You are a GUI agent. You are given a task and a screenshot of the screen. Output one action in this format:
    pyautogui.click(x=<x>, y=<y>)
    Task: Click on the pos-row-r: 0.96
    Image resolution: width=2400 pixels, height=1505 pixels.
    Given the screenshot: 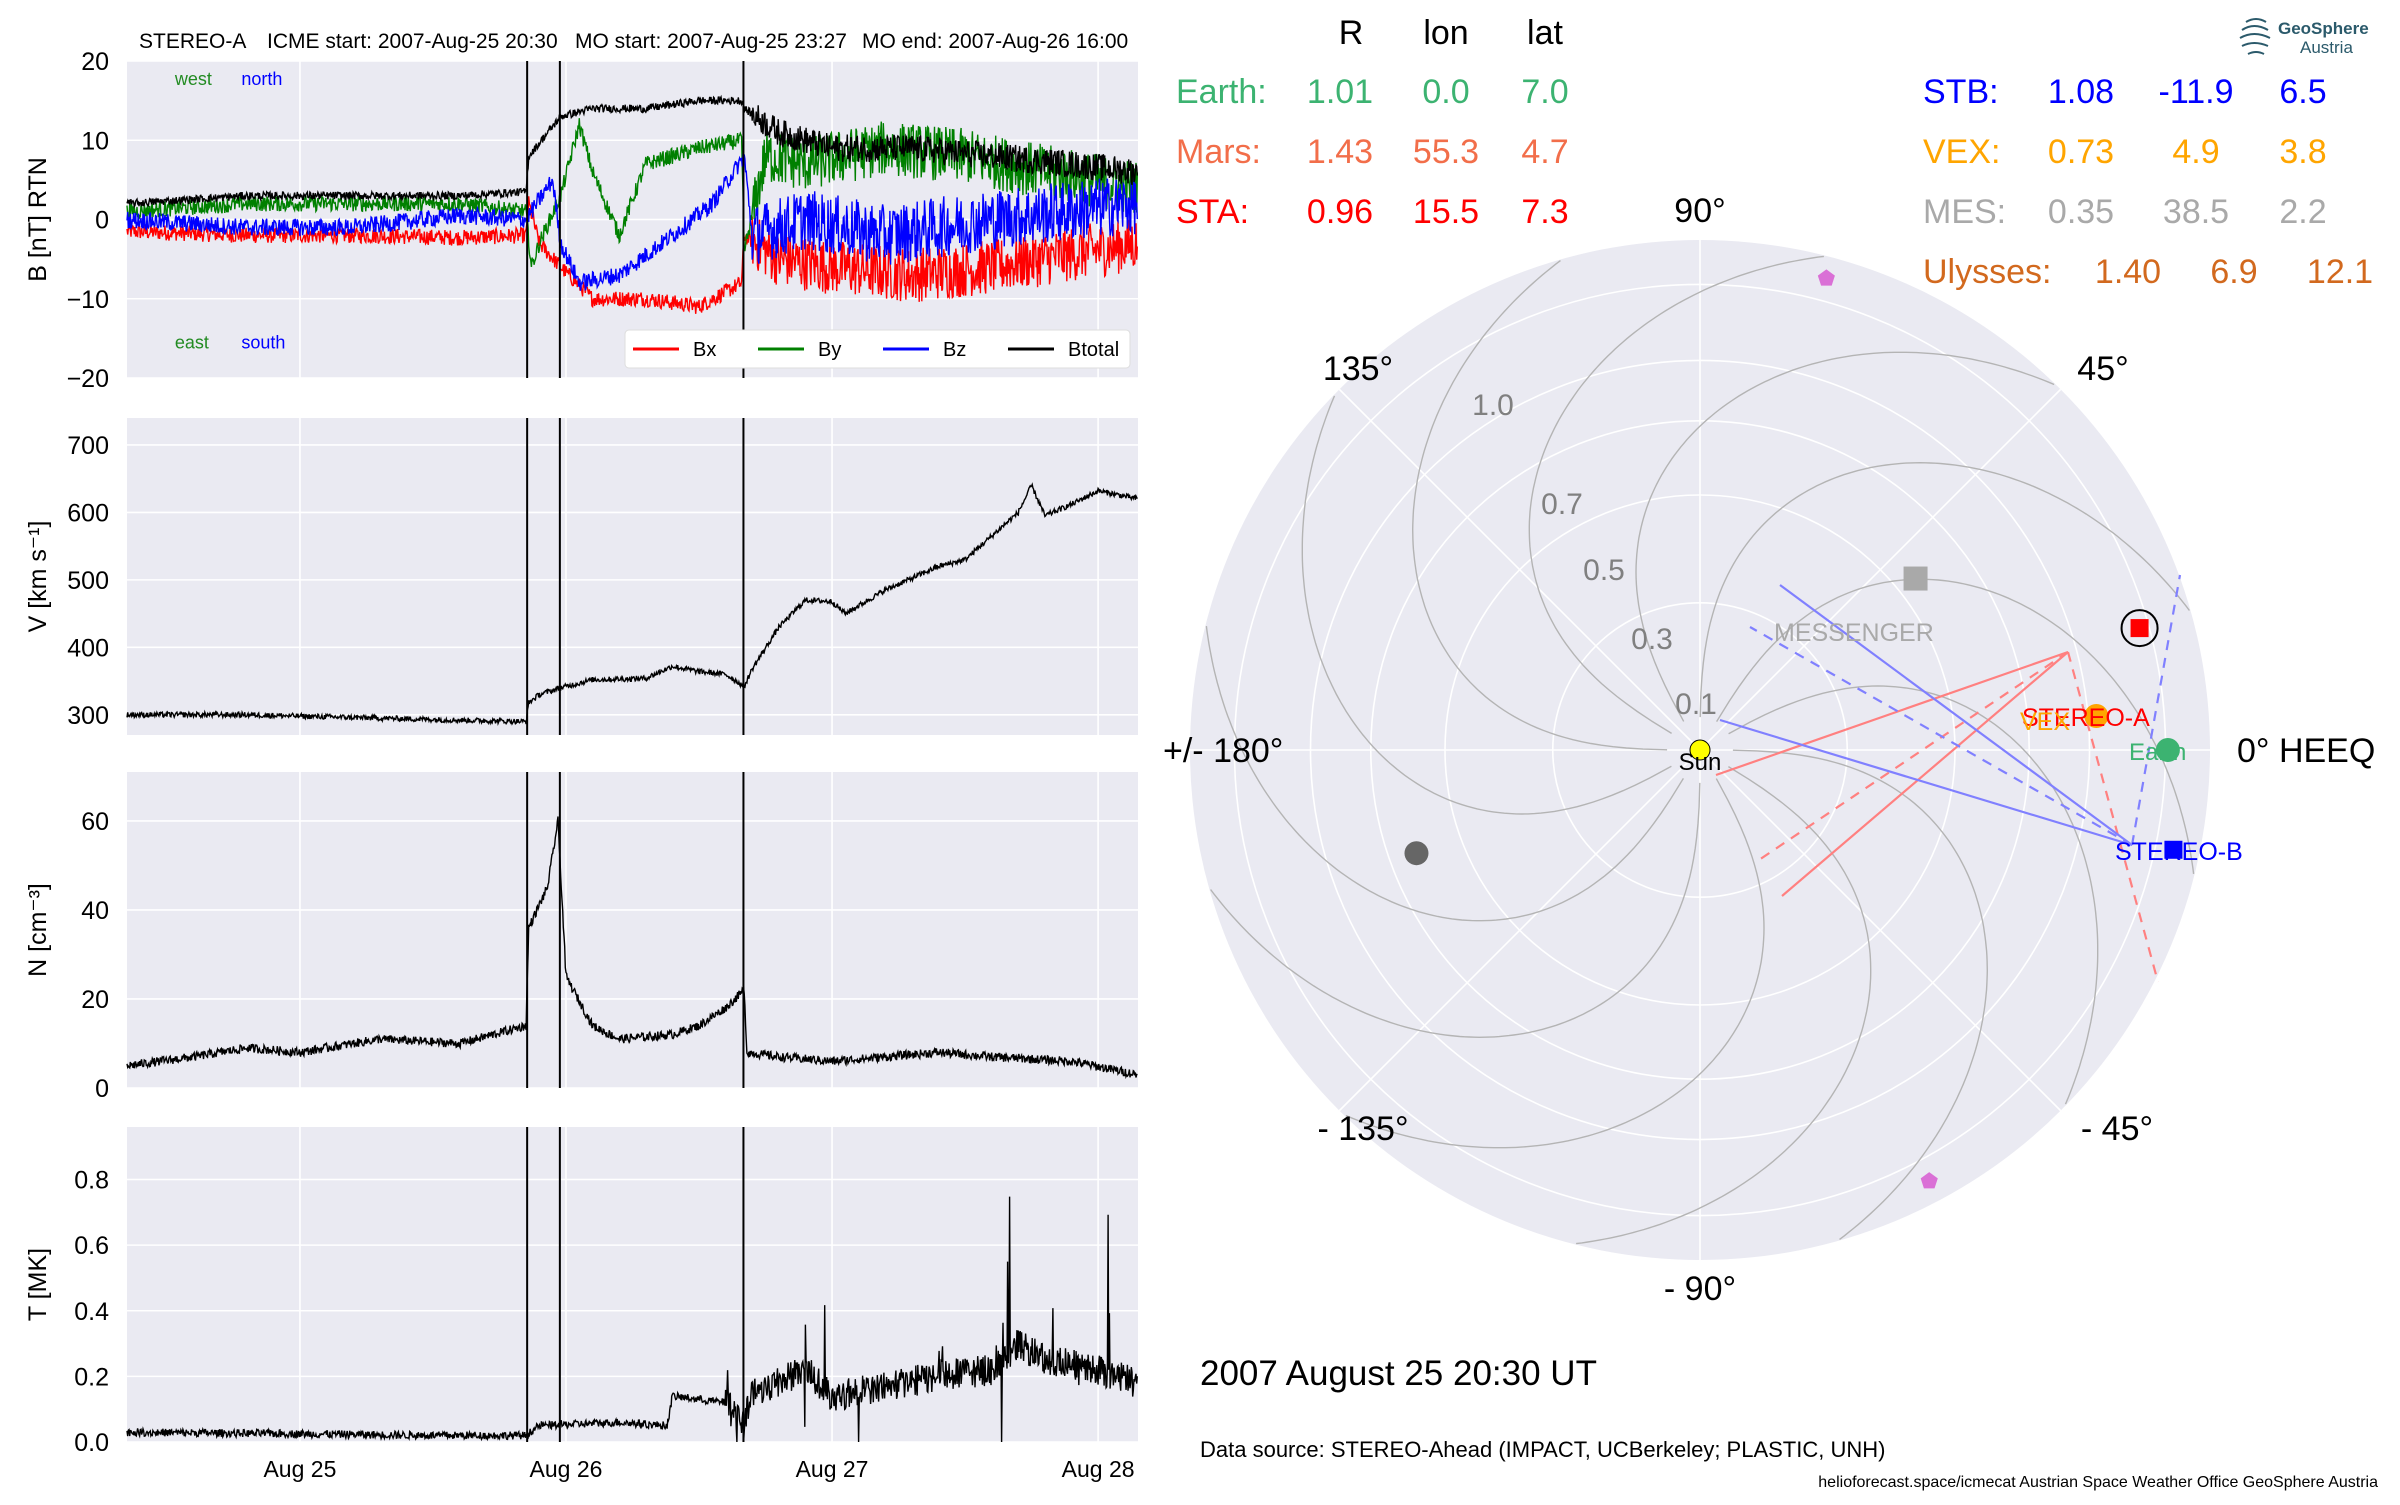 What is the action you would take?
    pyautogui.click(x=1340, y=212)
    